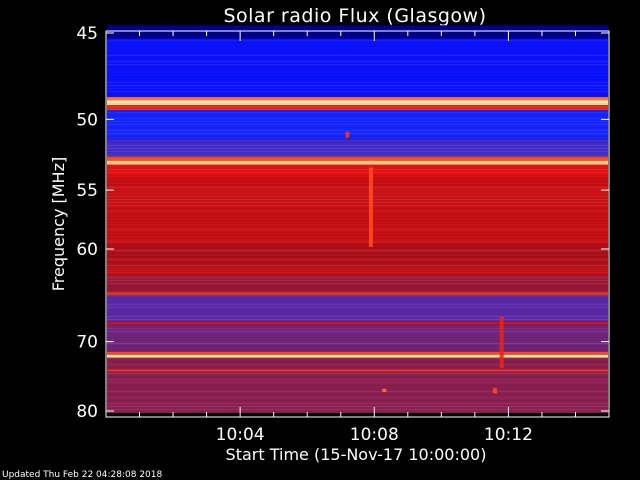 The height and width of the screenshot is (480, 640). Describe the element at coordinates (58, 224) in the screenshot. I see `y-axis-label: Frequency [MHz]` at that location.